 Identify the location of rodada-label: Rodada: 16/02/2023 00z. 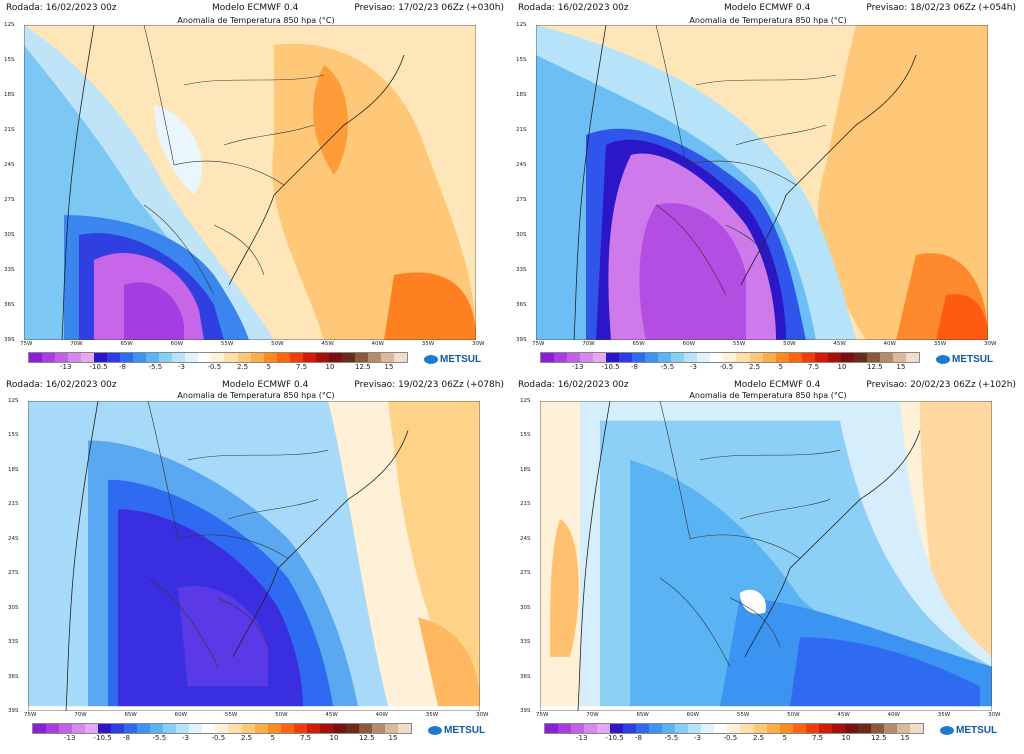
(573, 8).